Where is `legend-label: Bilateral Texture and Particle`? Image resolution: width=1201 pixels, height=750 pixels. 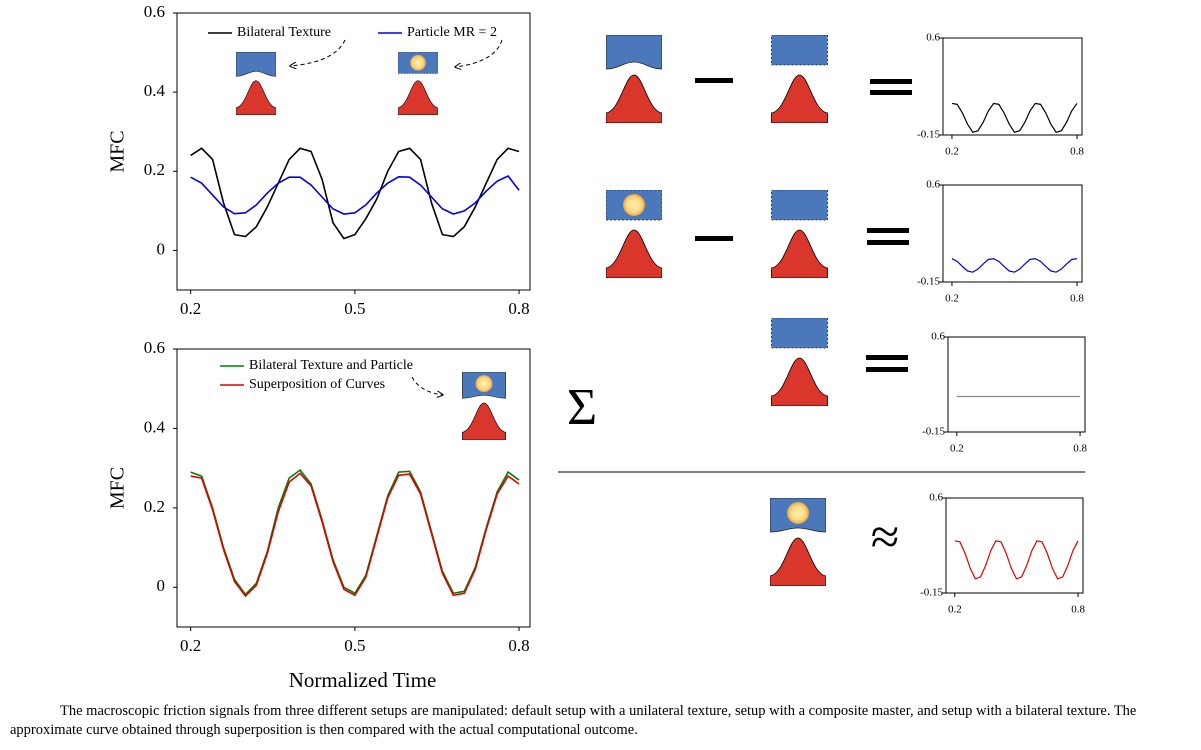 legend-label: Bilateral Texture and Particle is located at coordinates (331, 365).